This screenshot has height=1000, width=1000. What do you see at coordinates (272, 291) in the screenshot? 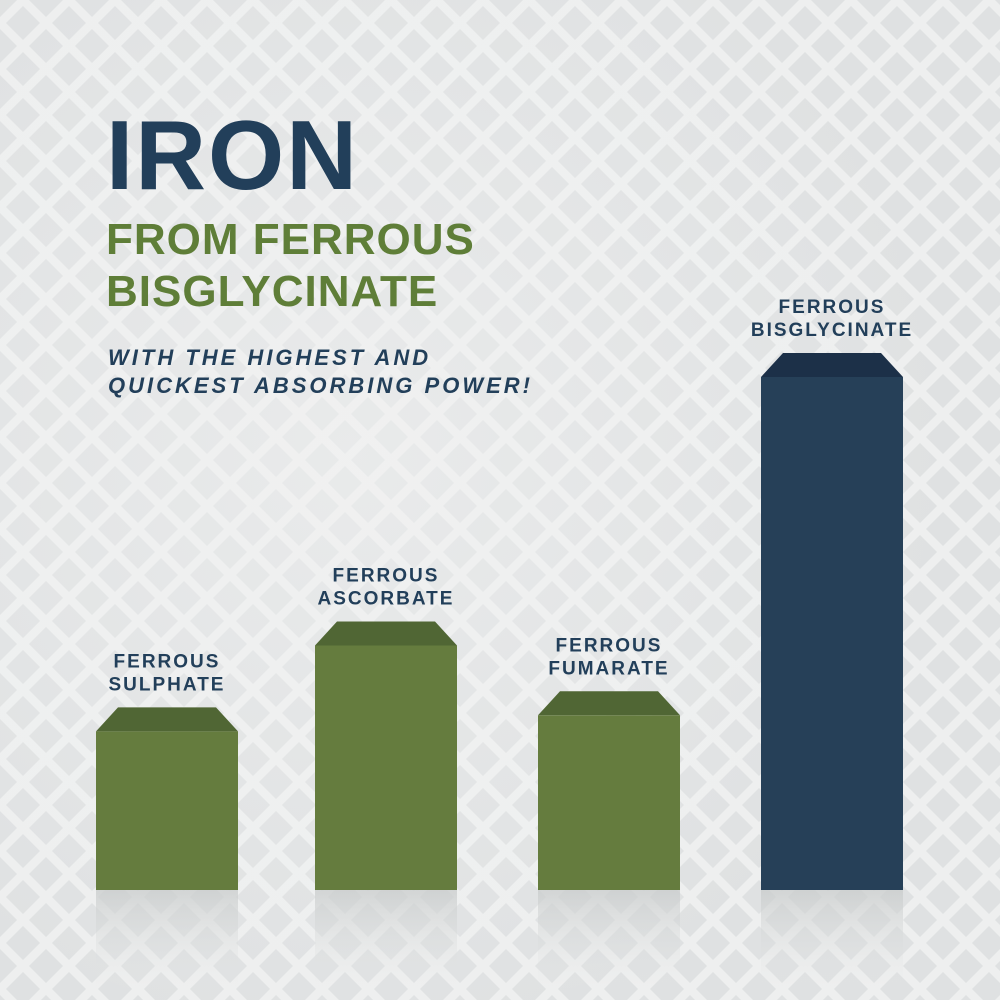
I see `subtitle-line: BISGLYCINATE` at bounding box center [272, 291].